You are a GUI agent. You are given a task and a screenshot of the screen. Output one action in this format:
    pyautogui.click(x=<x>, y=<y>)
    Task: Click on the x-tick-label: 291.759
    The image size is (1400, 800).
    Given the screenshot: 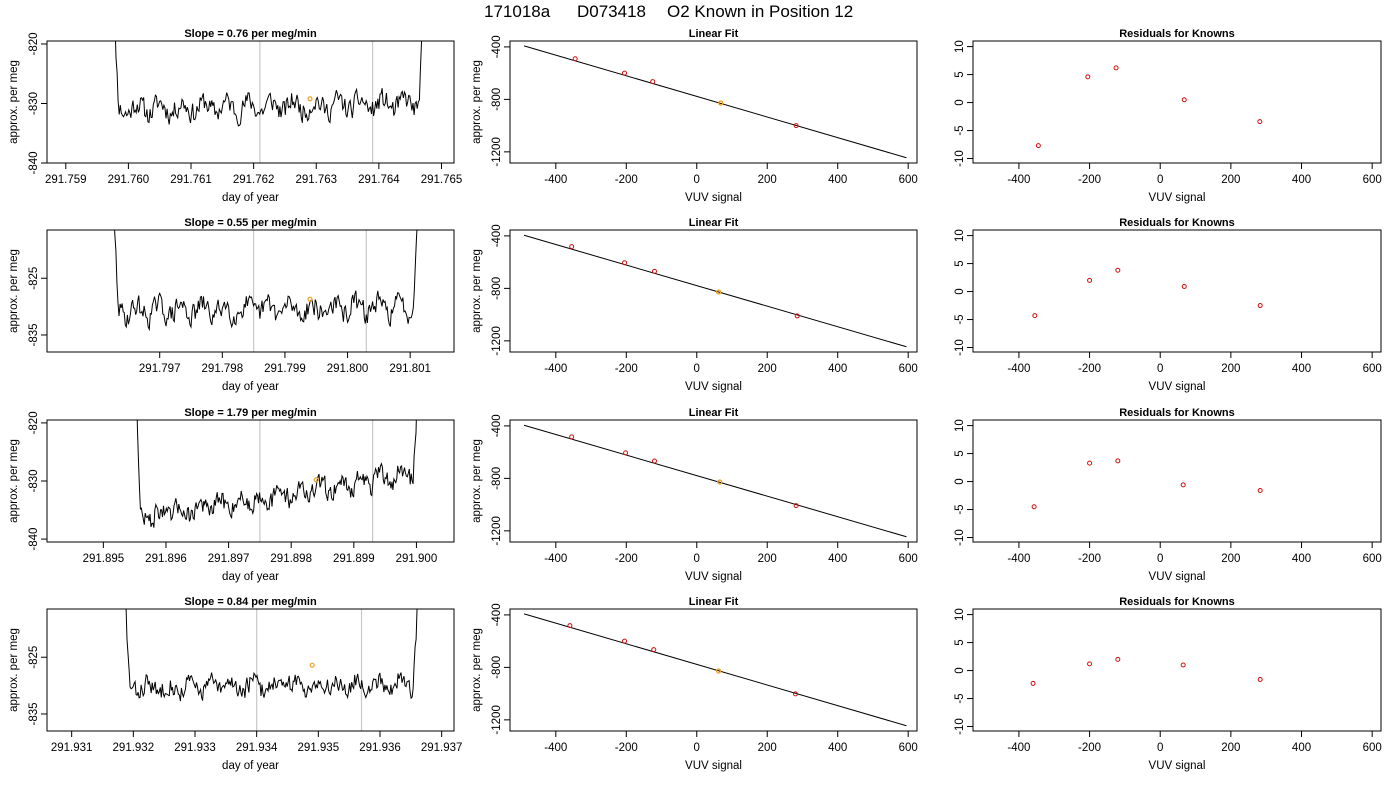 What is the action you would take?
    pyautogui.click(x=66, y=180)
    